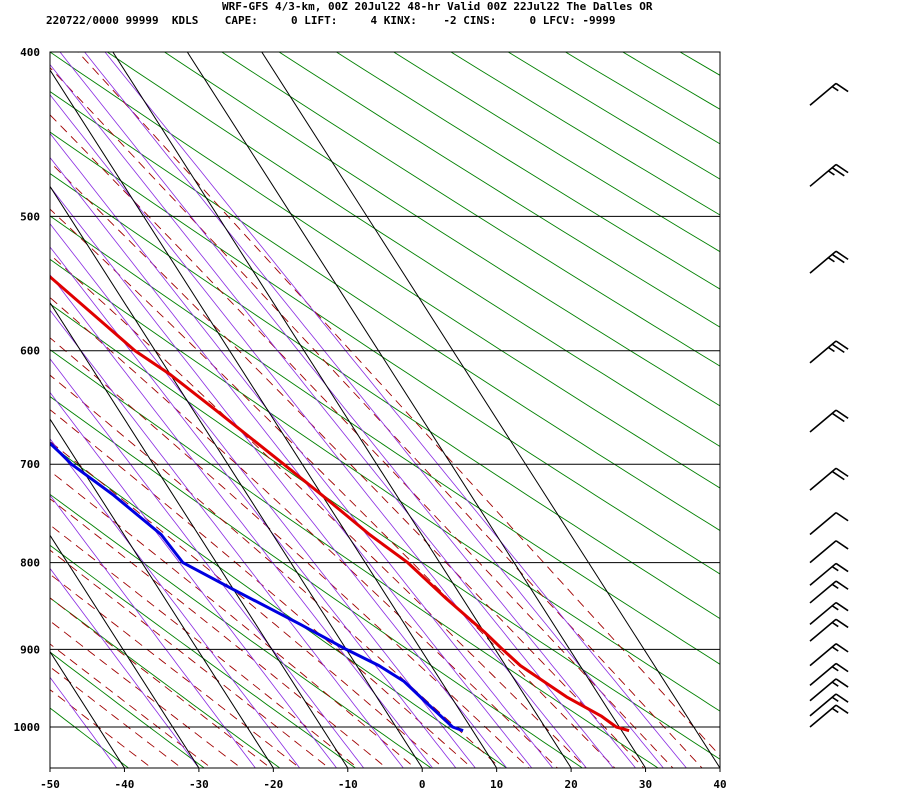 Image resolution: width=900 pixels, height=800 pixels. I want to click on x-tick-label: 40, so click(719, 784).